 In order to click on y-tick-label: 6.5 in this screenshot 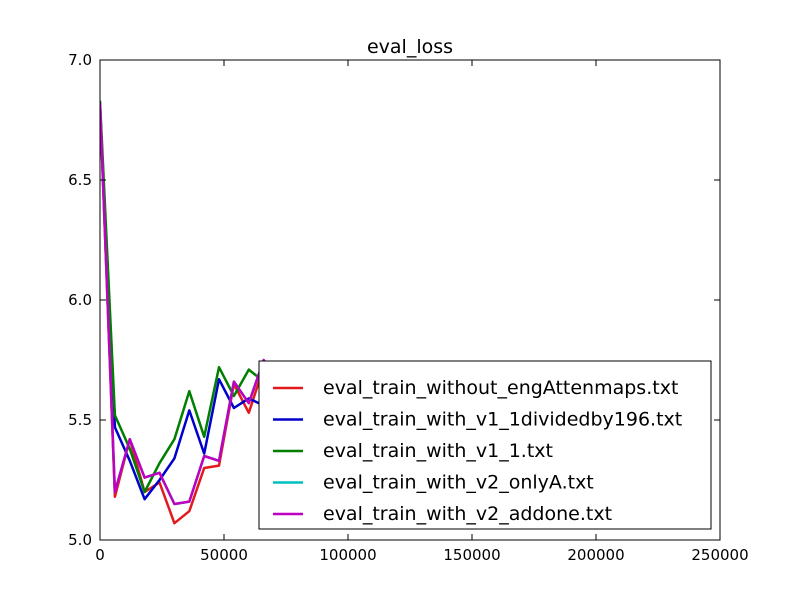, I will do `click(80, 180)`.